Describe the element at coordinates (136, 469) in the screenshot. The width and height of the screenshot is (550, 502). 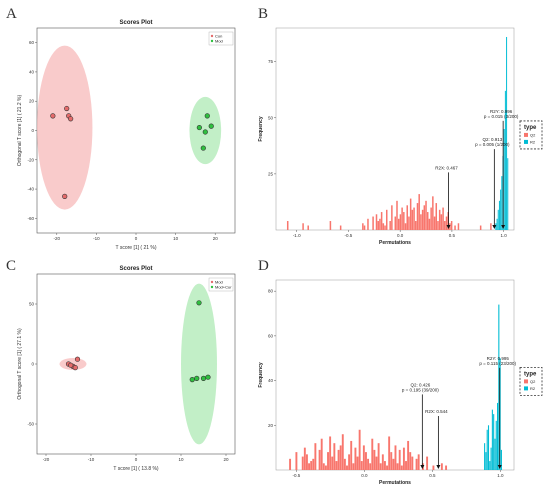
I see `c-x-axis-label: T score [1] ( 13.8 %)` at that location.